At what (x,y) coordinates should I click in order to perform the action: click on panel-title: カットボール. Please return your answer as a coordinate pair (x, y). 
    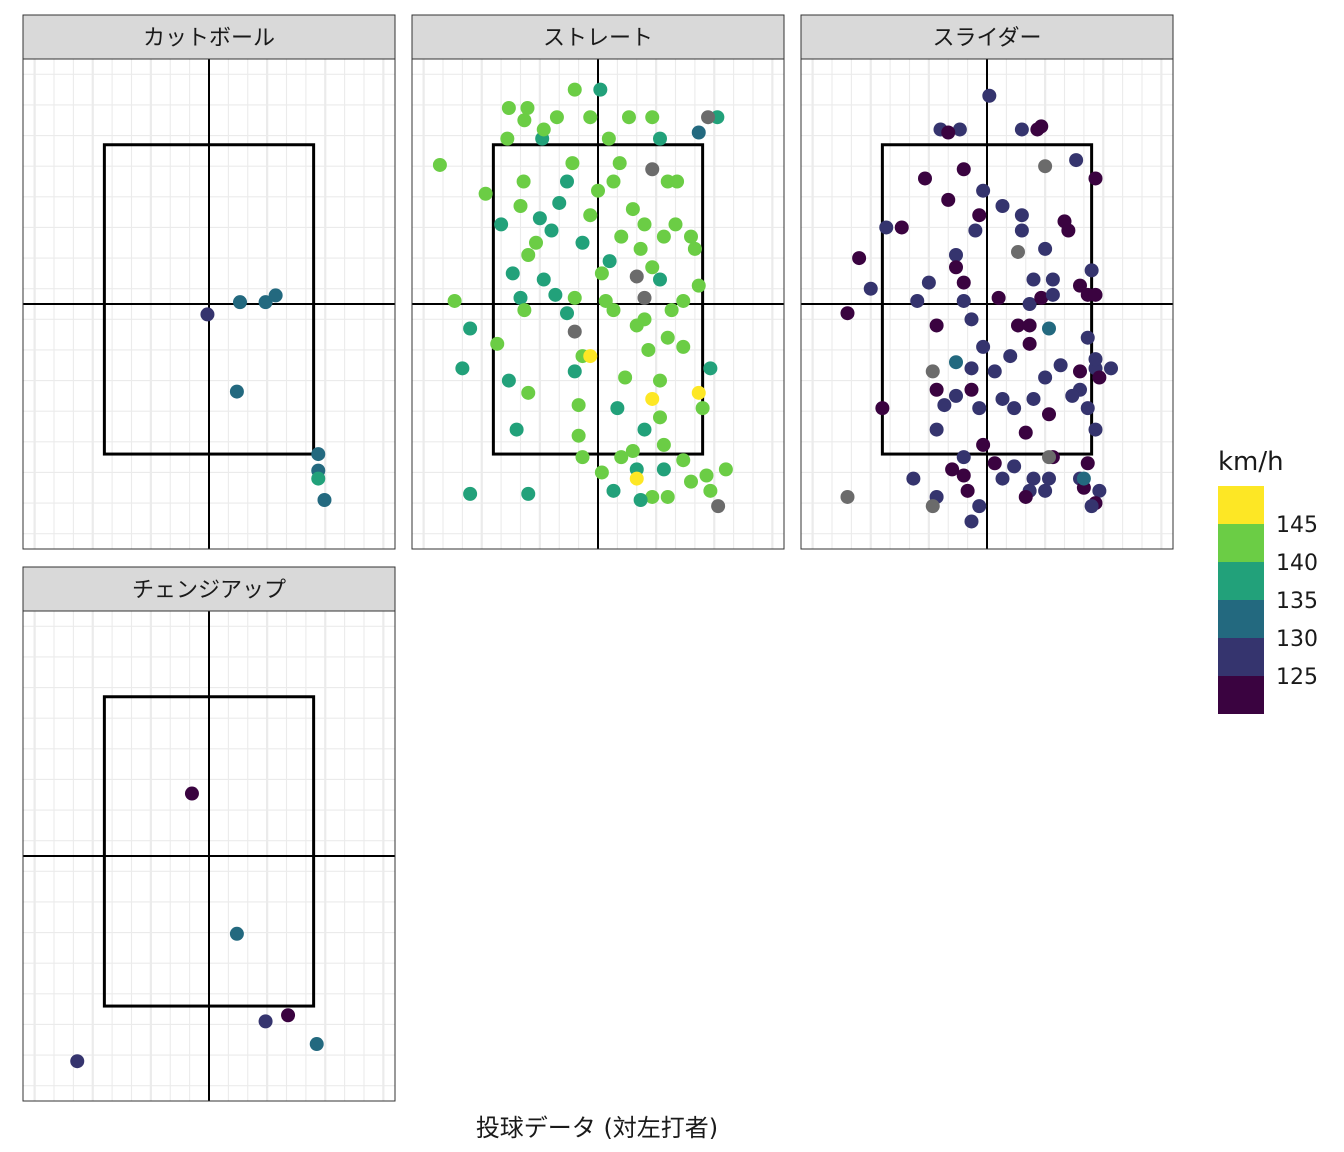
    Looking at the image, I should click on (209, 38).